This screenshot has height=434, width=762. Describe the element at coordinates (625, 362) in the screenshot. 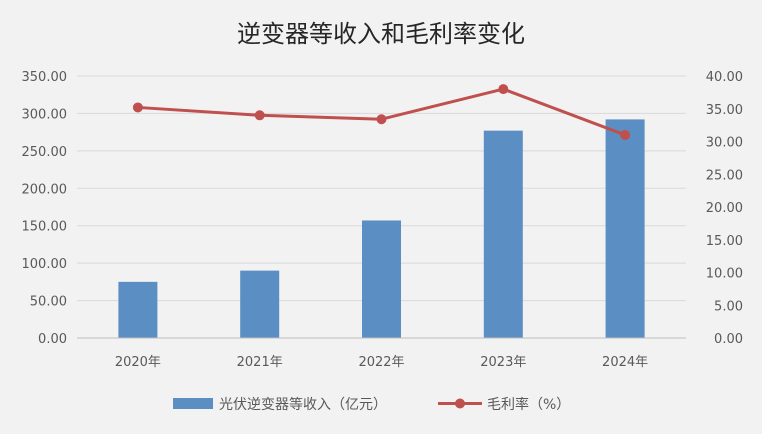

I see `x-axis-tick-label: 2024年` at that location.